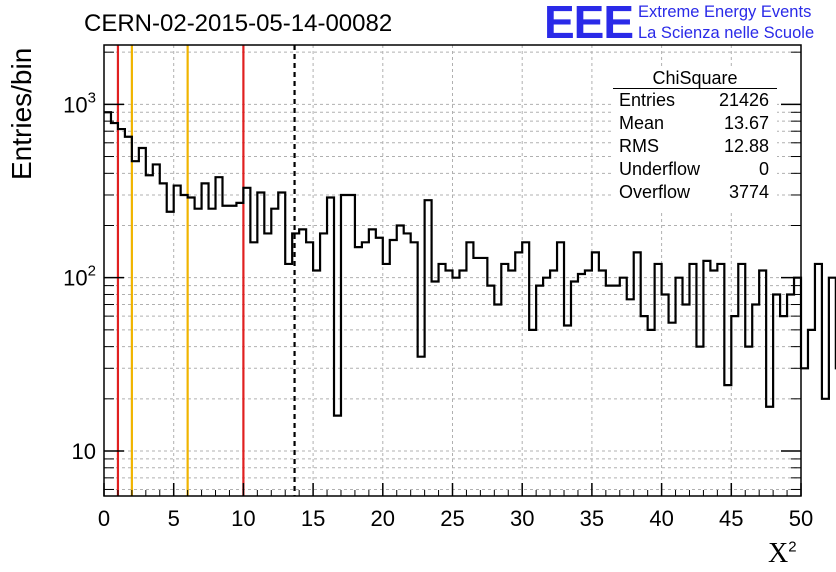 This screenshot has width=836, height=572. What do you see at coordinates (522, 518) in the screenshot?
I see `x-tick-label: 30` at bounding box center [522, 518].